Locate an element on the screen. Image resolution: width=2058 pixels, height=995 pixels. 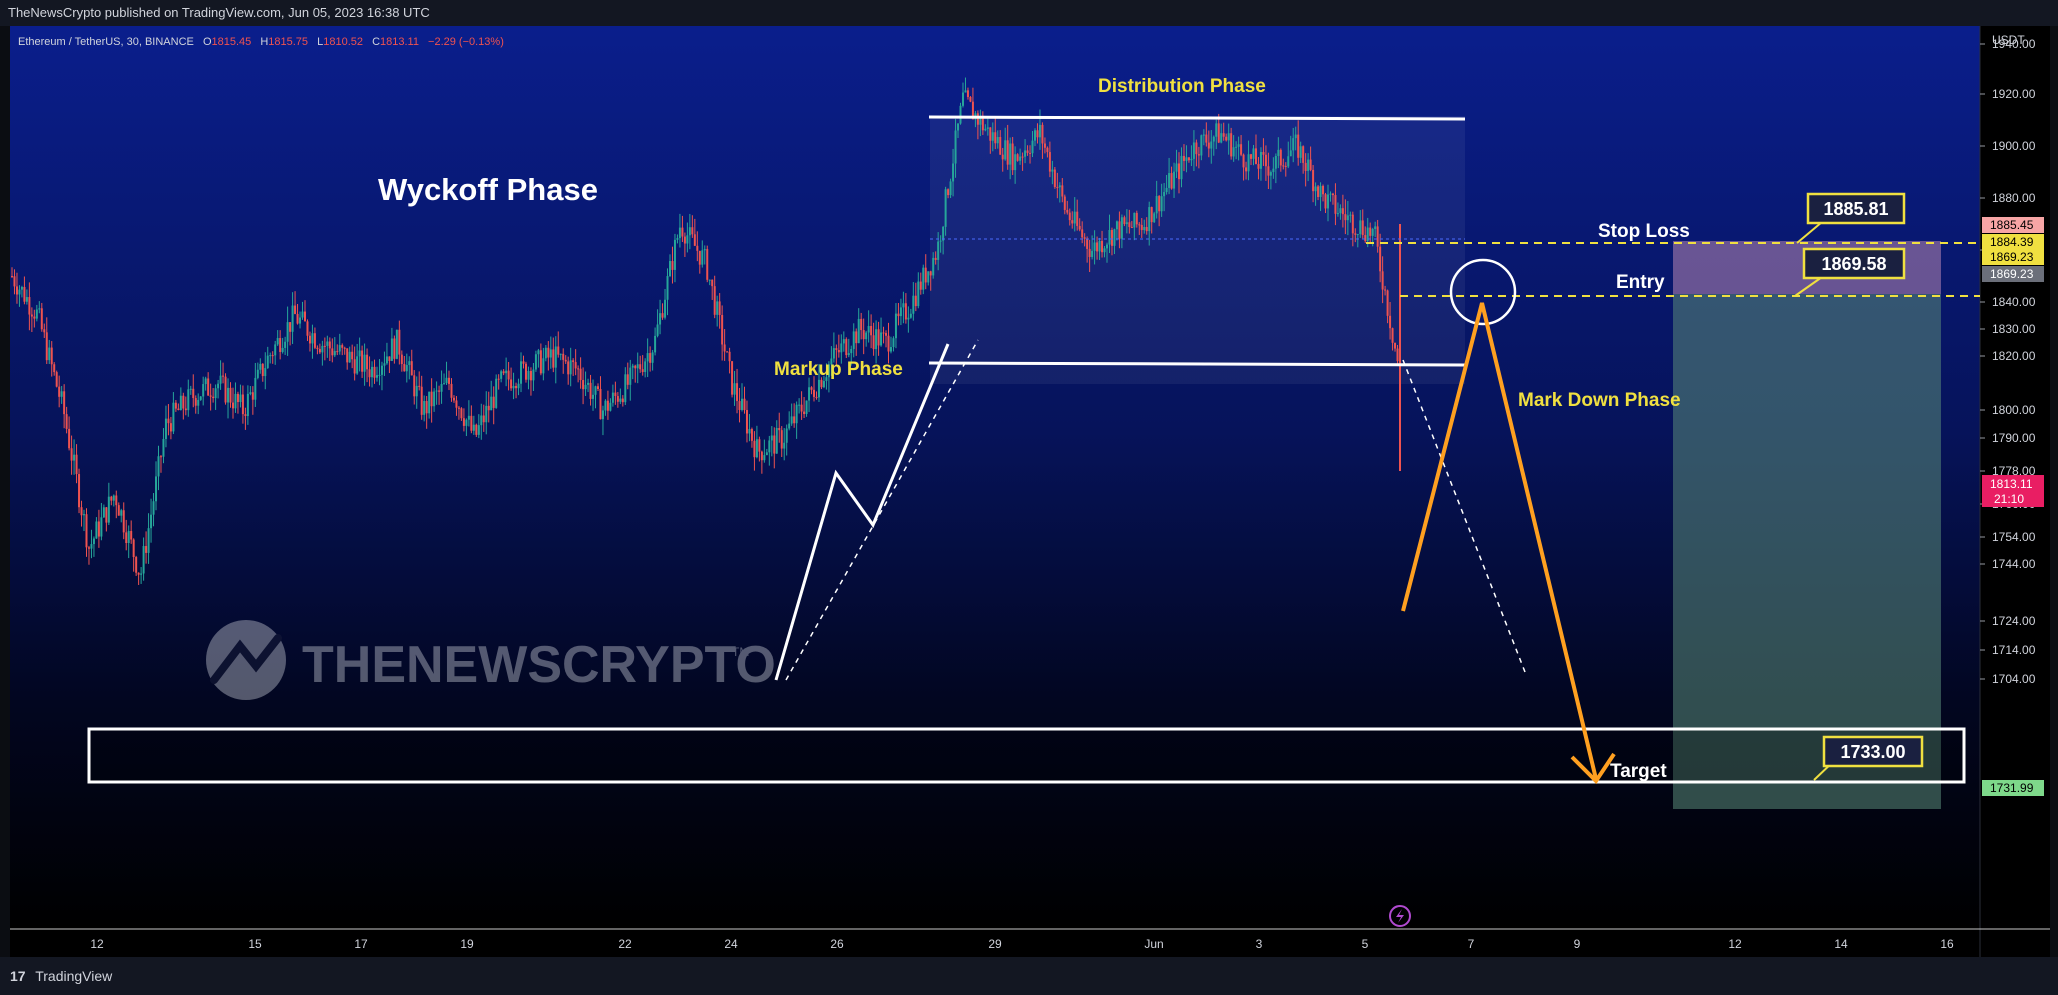
target-box is located at coordinates (1026, 755).